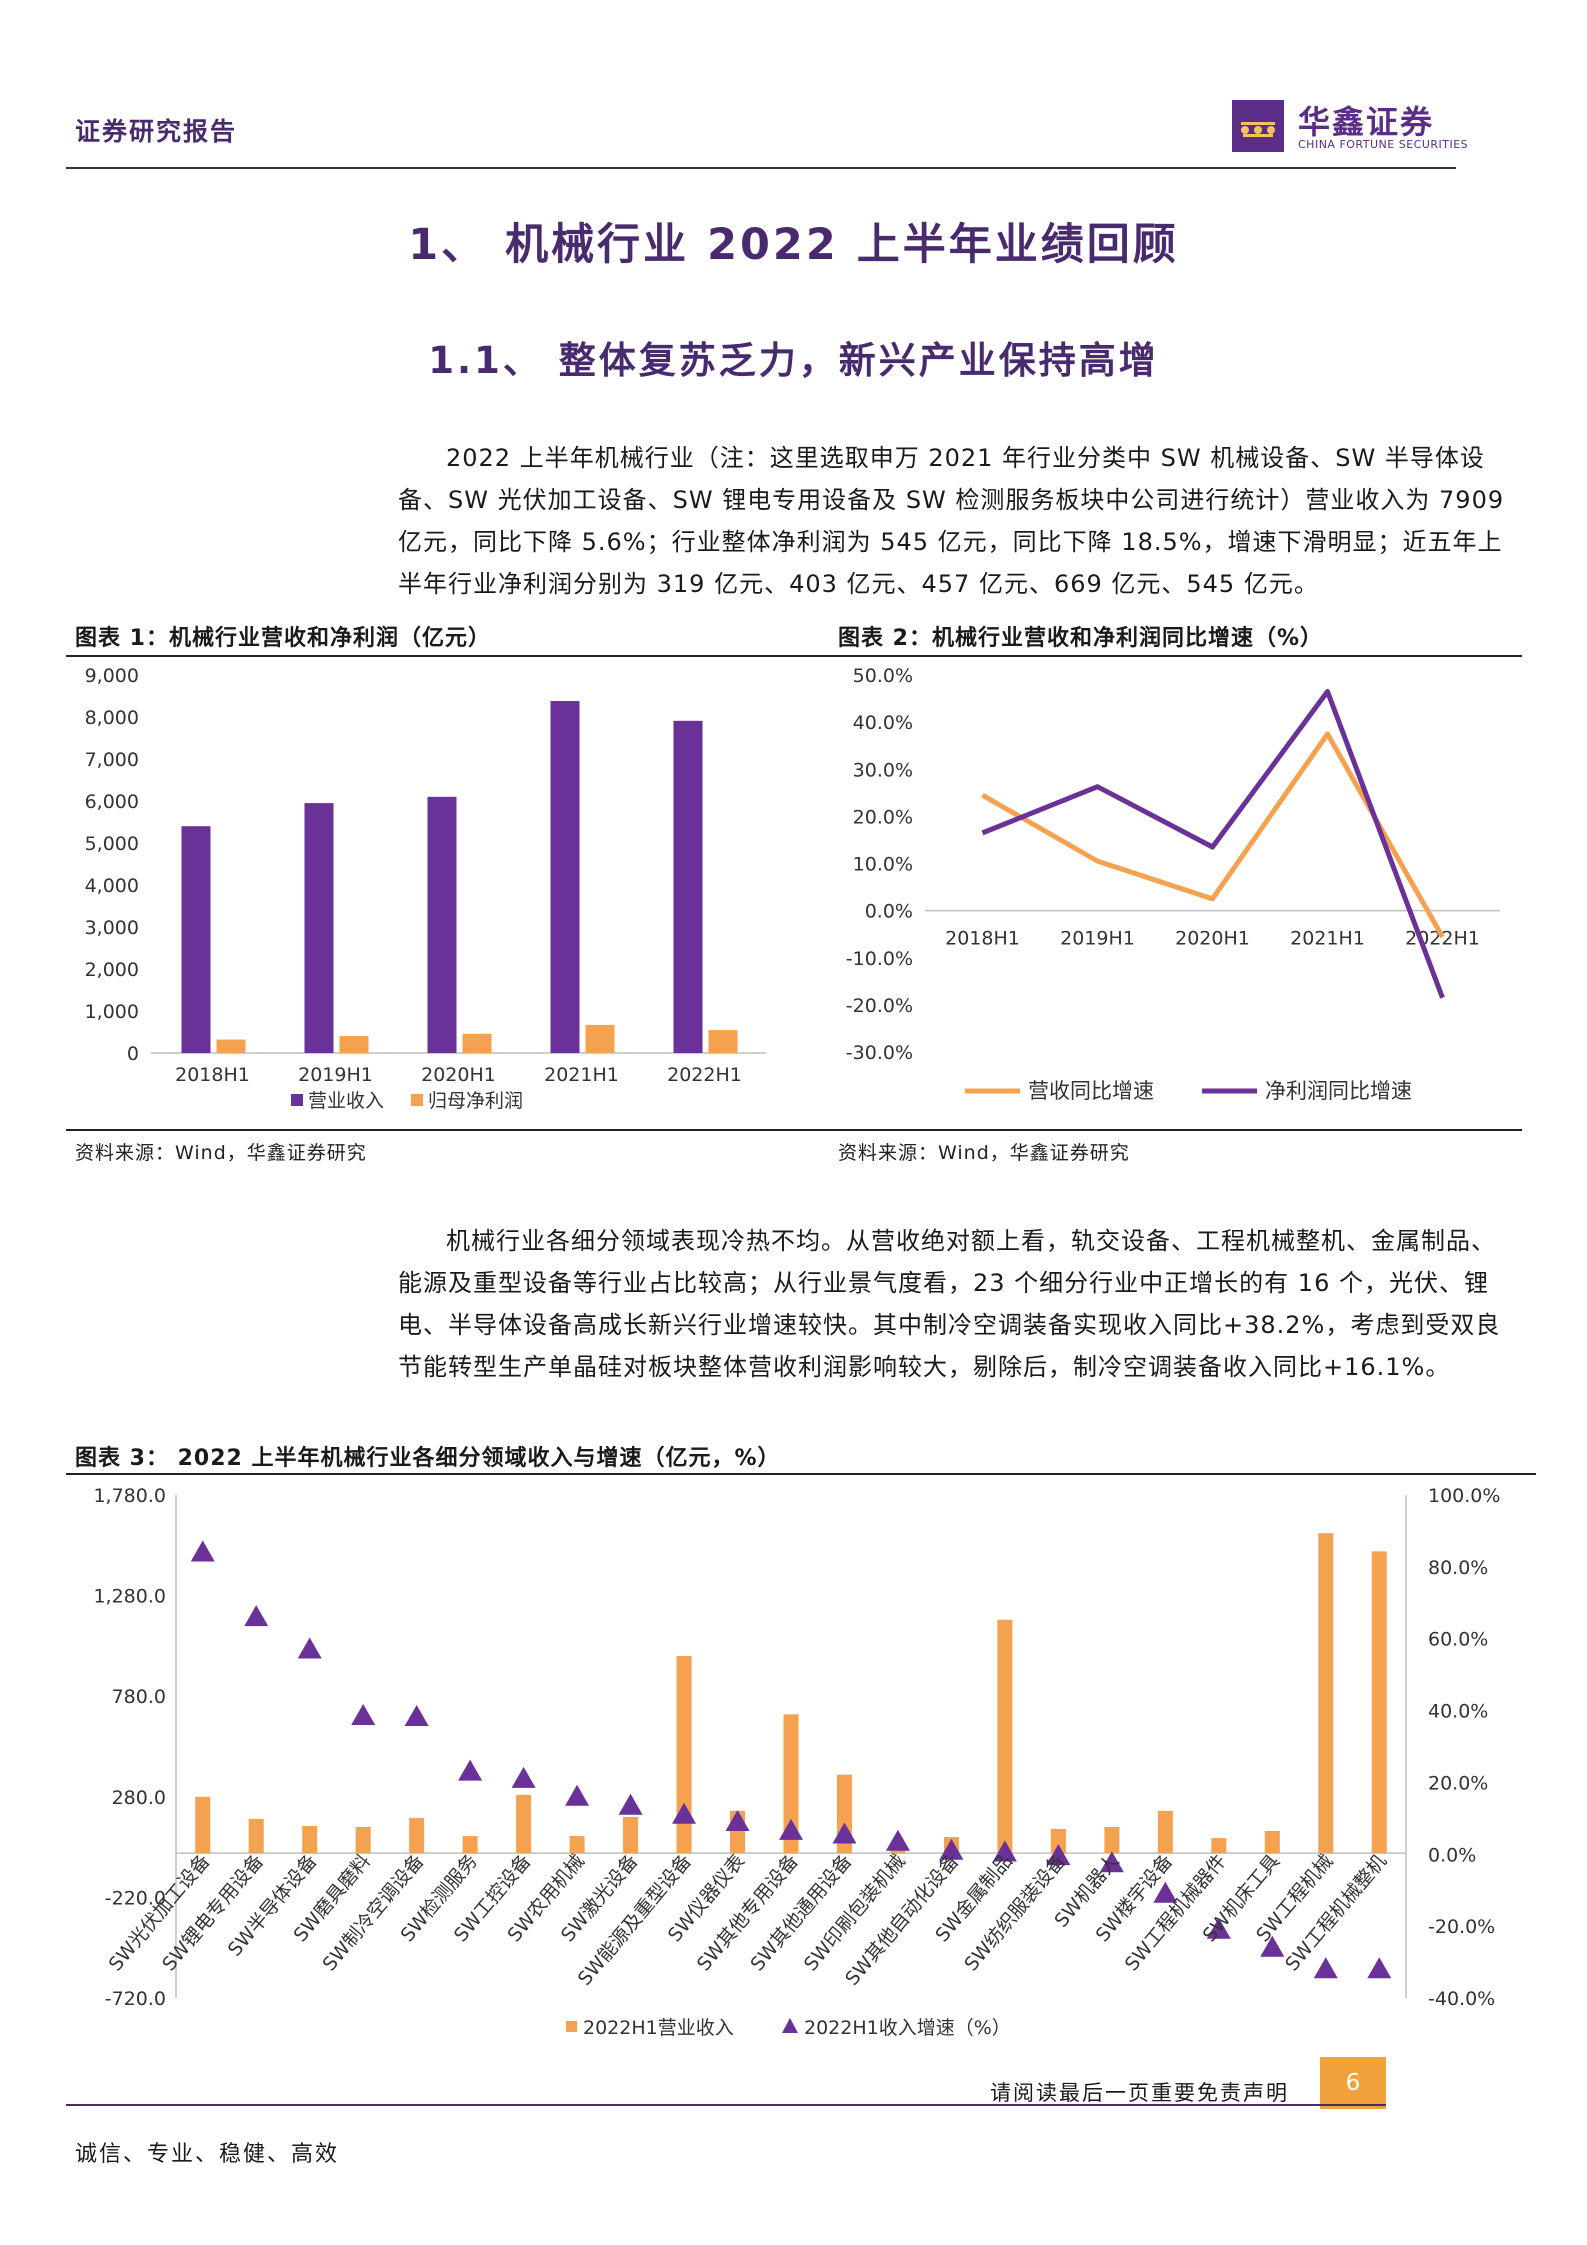  Describe the element at coordinates (794, 656) in the screenshot. I see `figure-top-rule` at that location.